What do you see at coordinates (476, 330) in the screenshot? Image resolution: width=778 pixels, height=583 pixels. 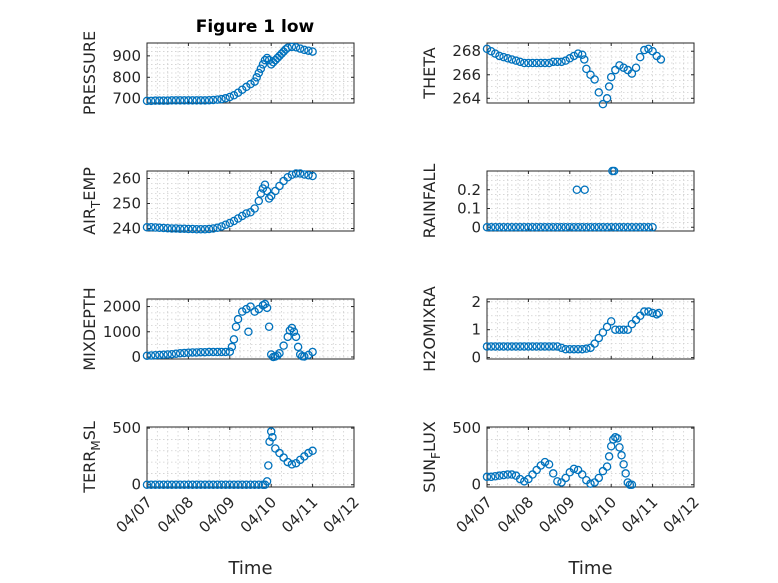 I see `y-tick-label: 1` at bounding box center [476, 330].